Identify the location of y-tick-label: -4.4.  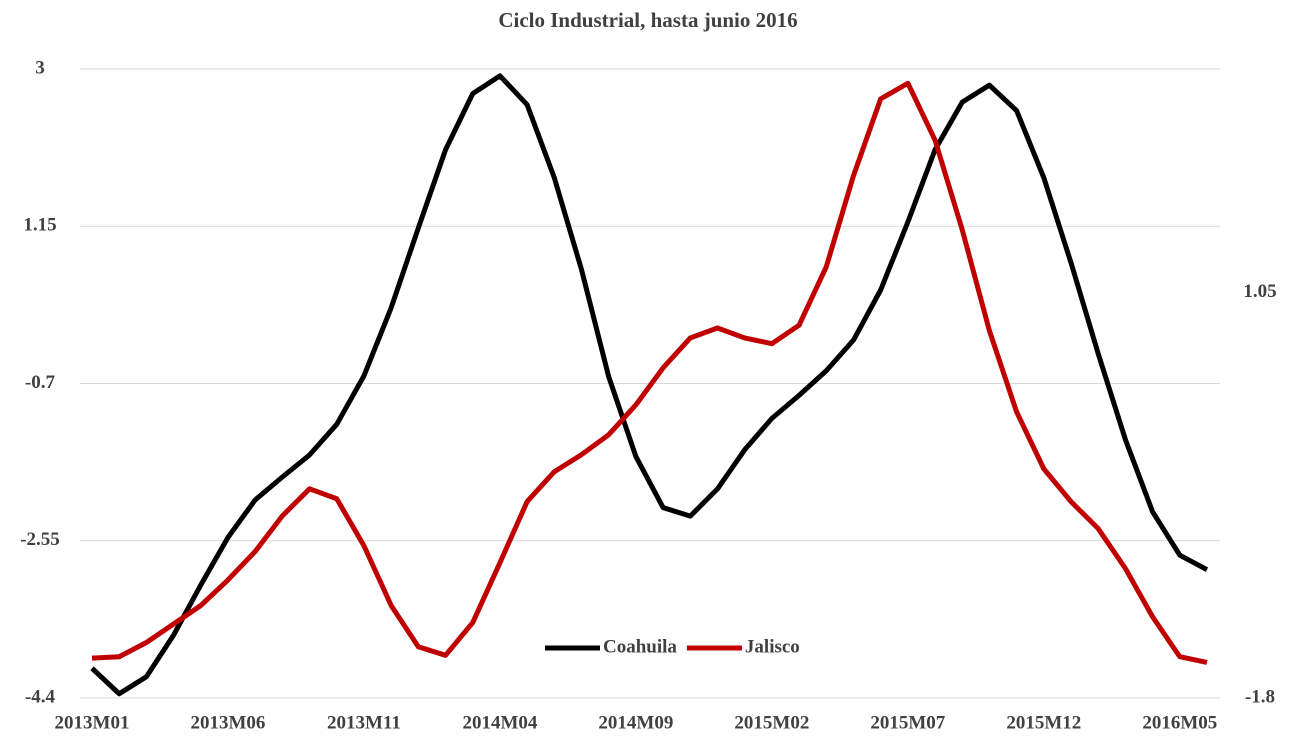
(40, 696).